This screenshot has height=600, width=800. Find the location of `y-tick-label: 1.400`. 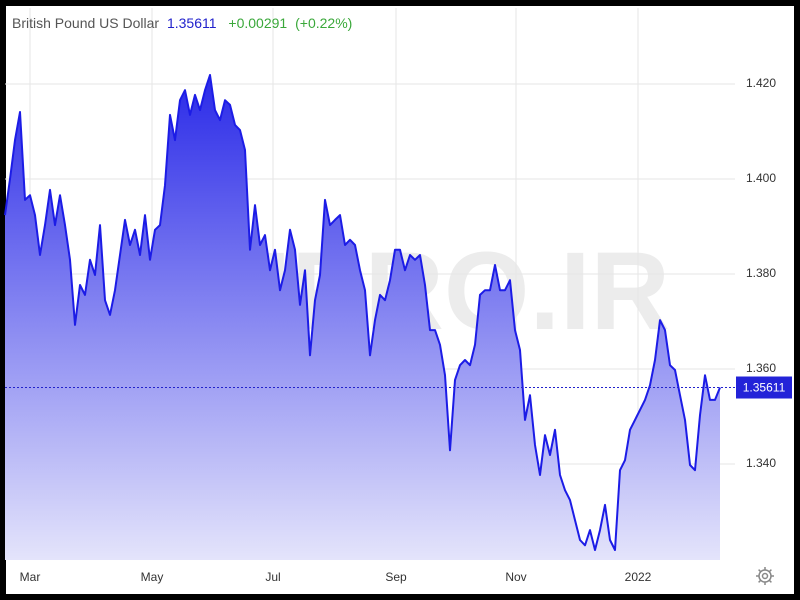

y-tick-label: 1.400 is located at coordinates (761, 178).